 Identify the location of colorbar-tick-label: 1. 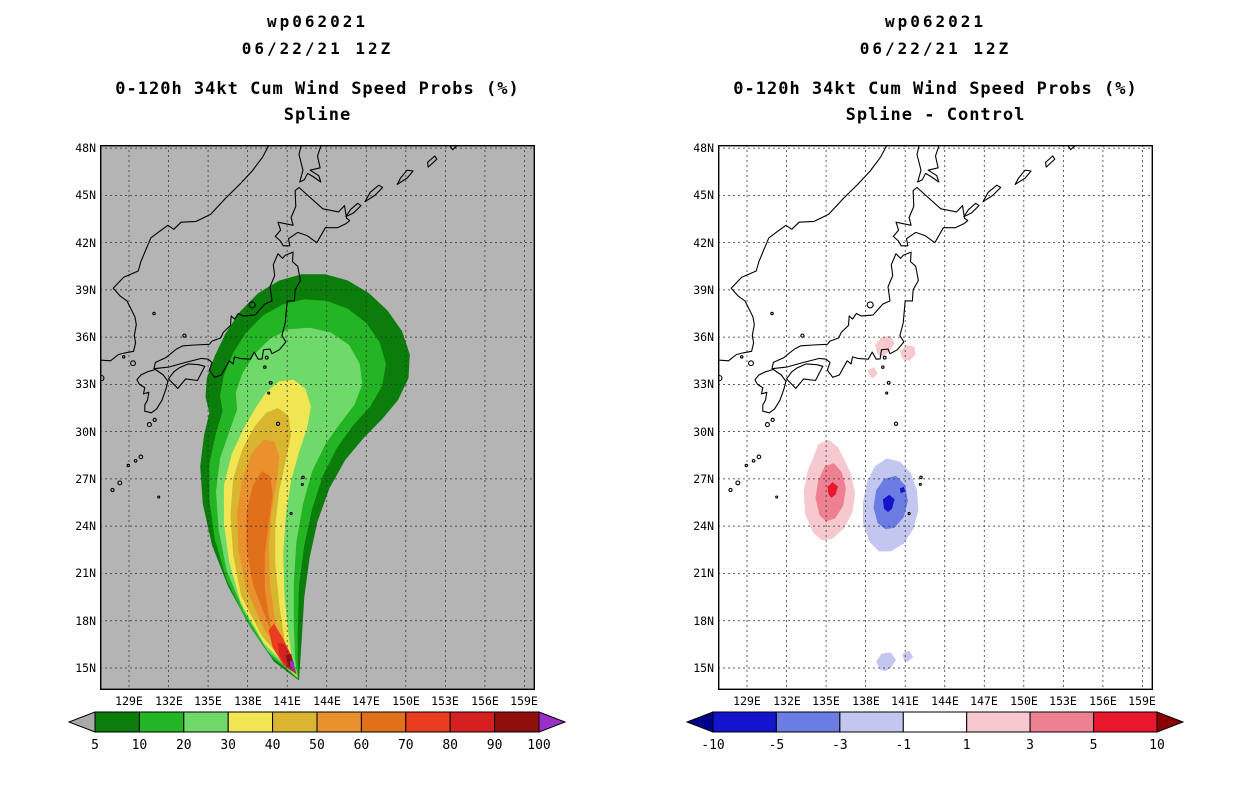
(967, 745).